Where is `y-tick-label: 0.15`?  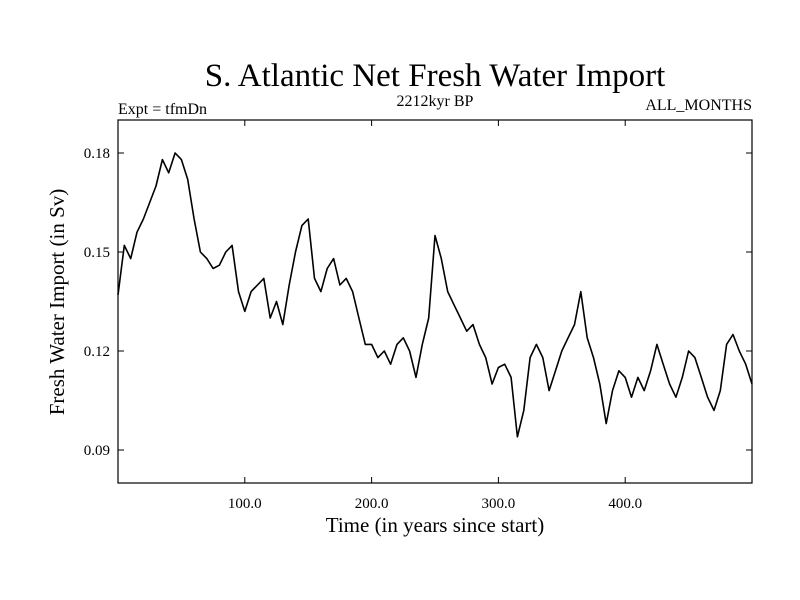 y-tick-label: 0.15 is located at coordinates (97, 253).